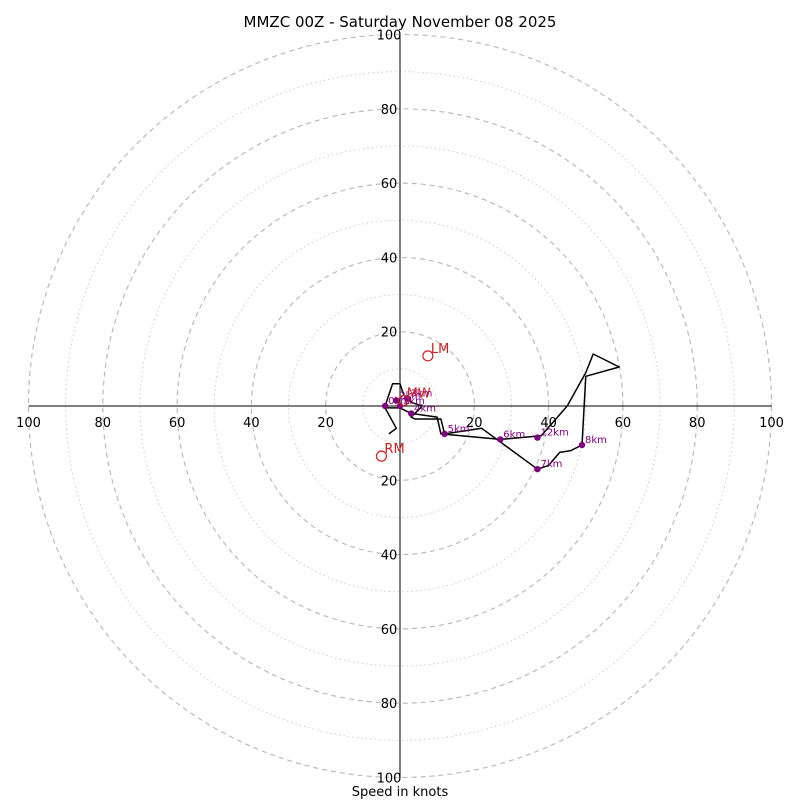 The height and width of the screenshot is (800, 800). What do you see at coordinates (394, 449) in the screenshot?
I see `storm-motion-label: RM` at bounding box center [394, 449].